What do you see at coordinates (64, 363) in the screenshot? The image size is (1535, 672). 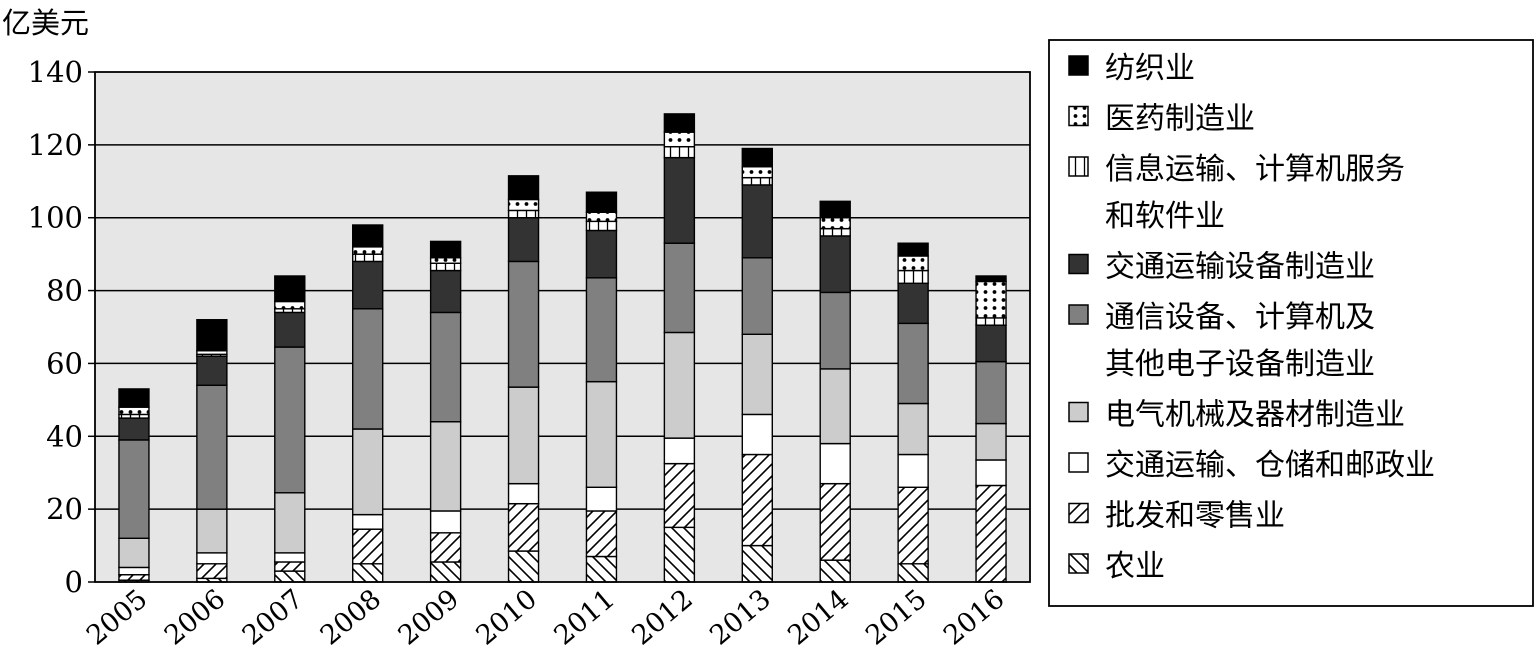 I see `y-tick-label: 60` at bounding box center [64, 363].